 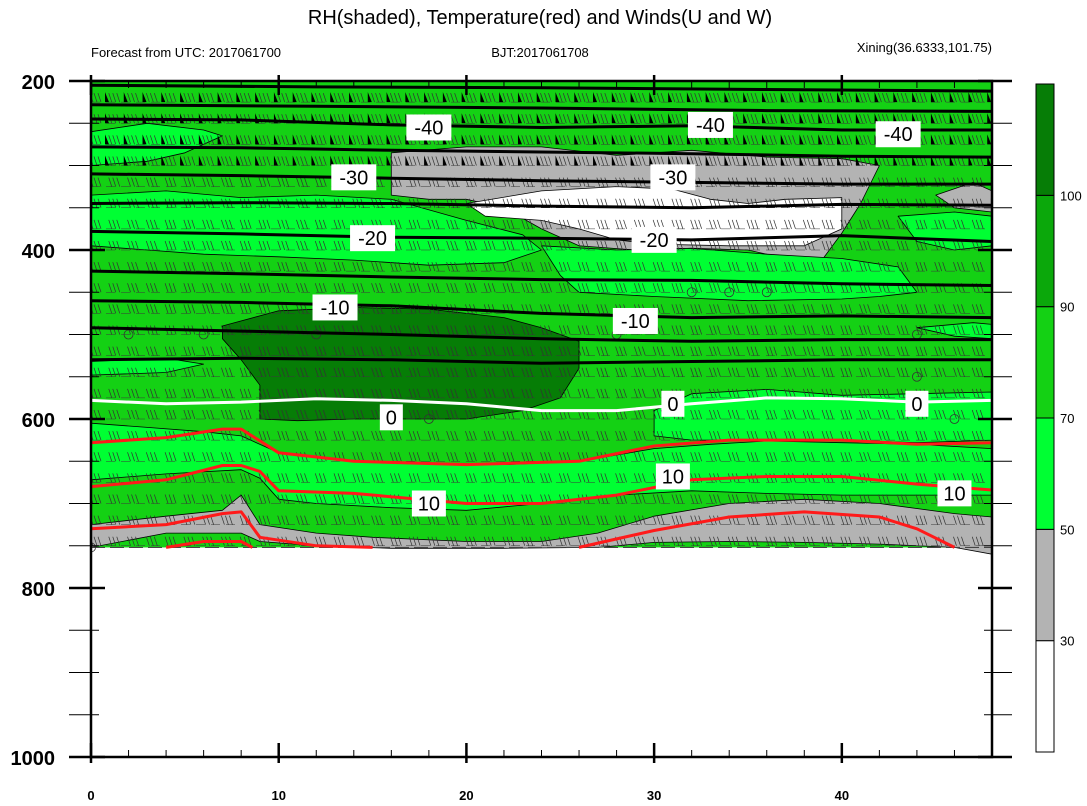 What do you see at coordinates (673, 177) in the screenshot?
I see `isotherm-label-box` at bounding box center [673, 177].